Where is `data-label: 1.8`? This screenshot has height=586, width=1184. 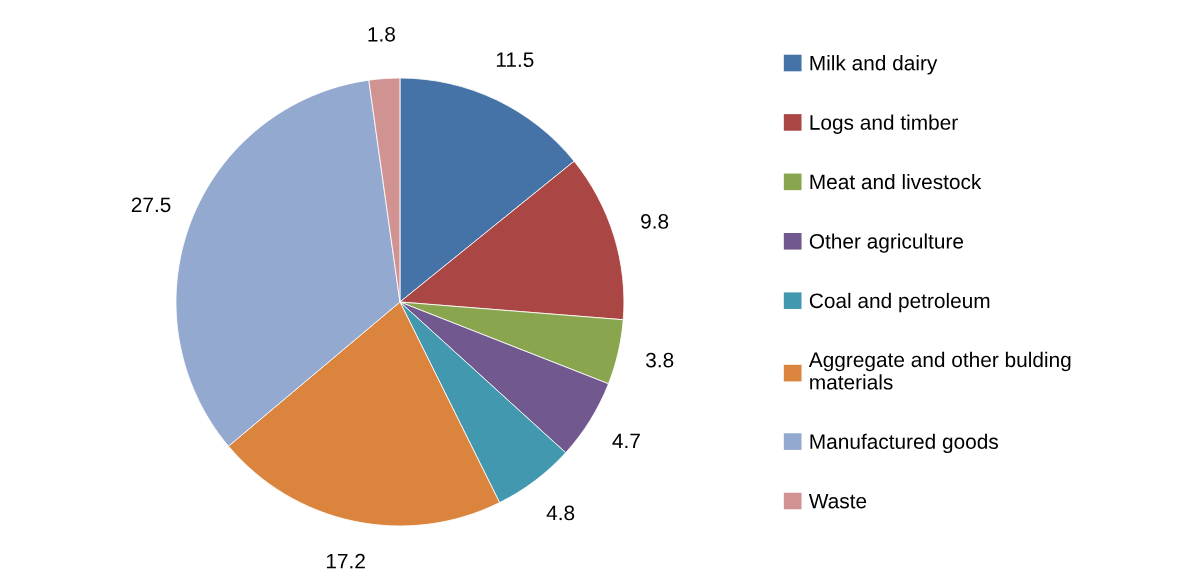
data-label: 1.8 is located at coordinates (381, 34).